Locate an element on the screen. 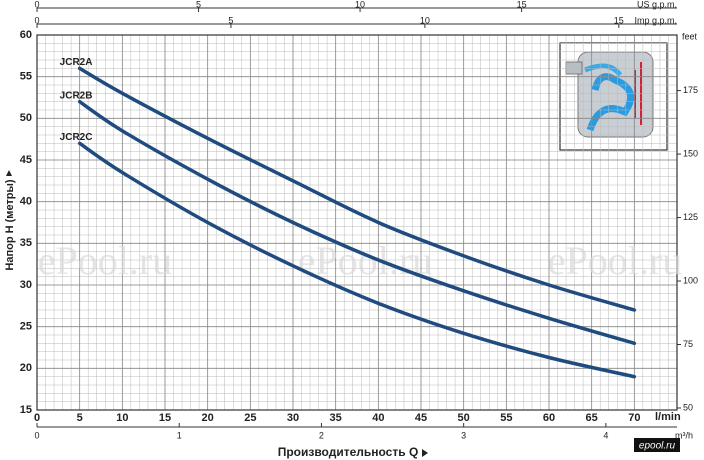 Image resolution: width=704 pixels, height=460 pixels. x-tick-label: 60 is located at coordinates (549, 418).